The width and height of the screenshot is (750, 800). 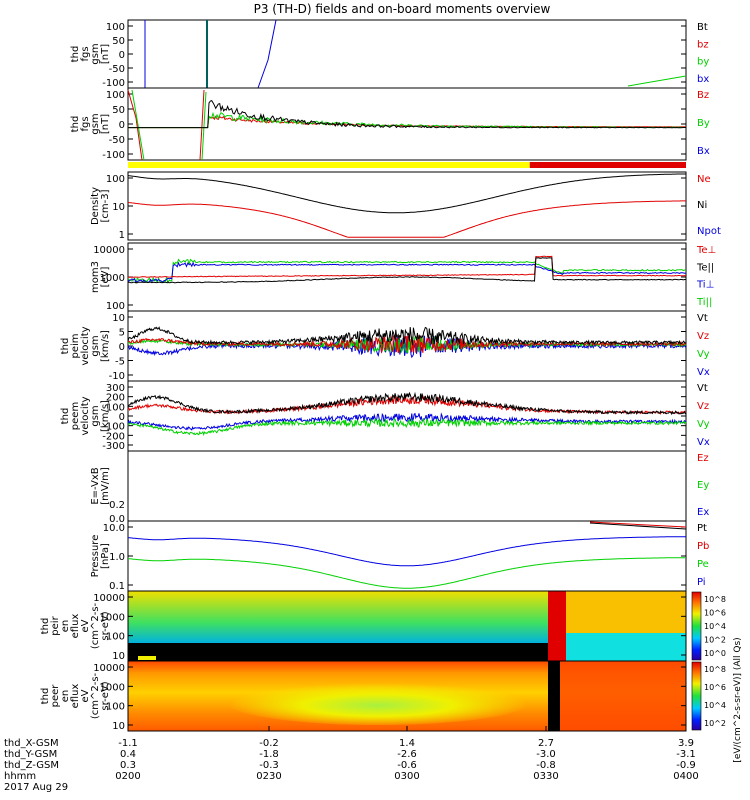 What do you see at coordinates (406, 219) in the screenshot?
I see `density-panel-series-red` at bounding box center [406, 219].